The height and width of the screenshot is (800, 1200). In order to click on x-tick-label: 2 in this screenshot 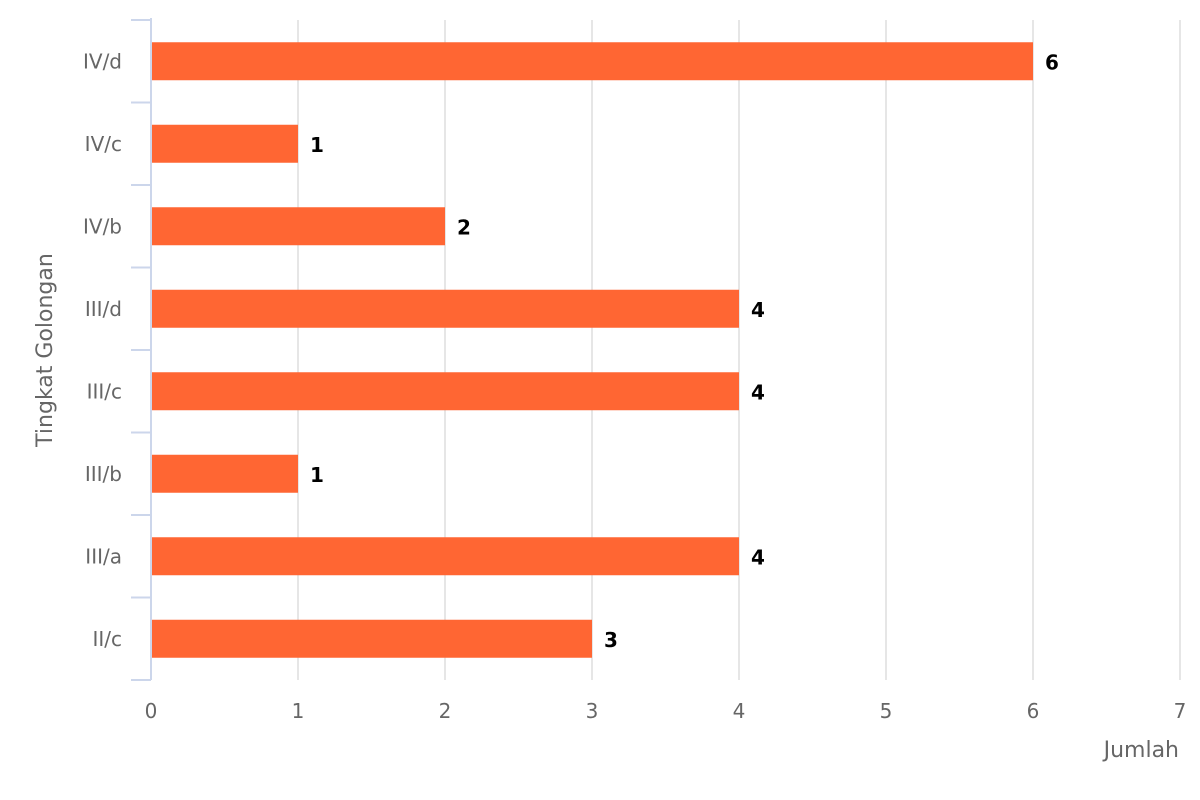, I will do `click(445, 711)`.